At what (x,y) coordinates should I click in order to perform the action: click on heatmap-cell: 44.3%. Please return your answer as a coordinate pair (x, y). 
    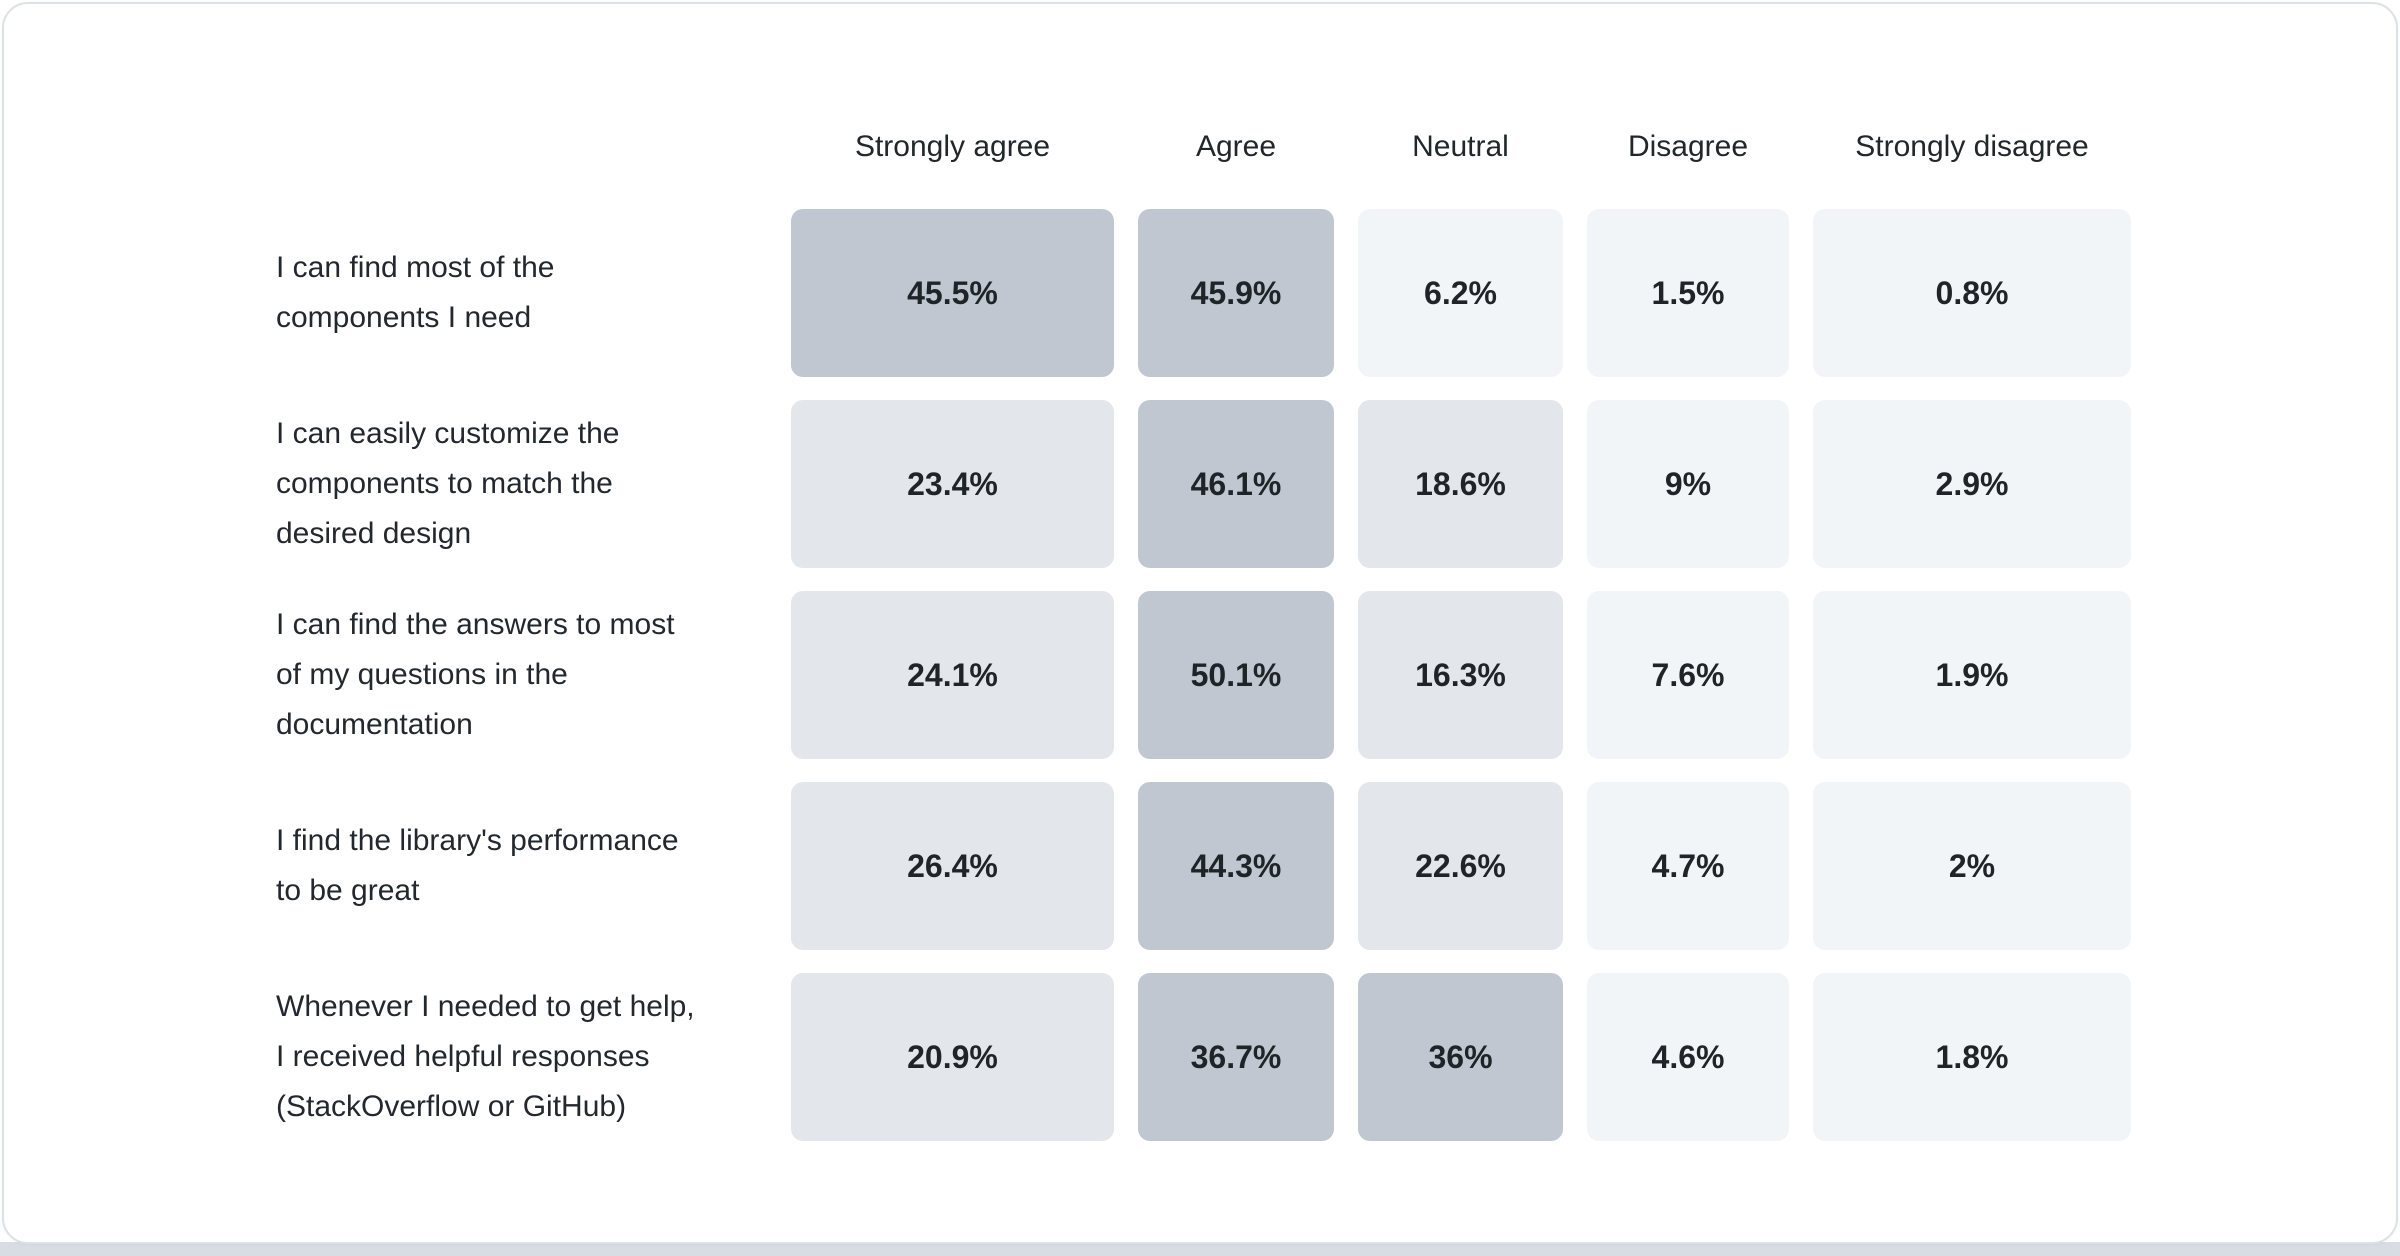
    Looking at the image, I should click on (1236, 866).